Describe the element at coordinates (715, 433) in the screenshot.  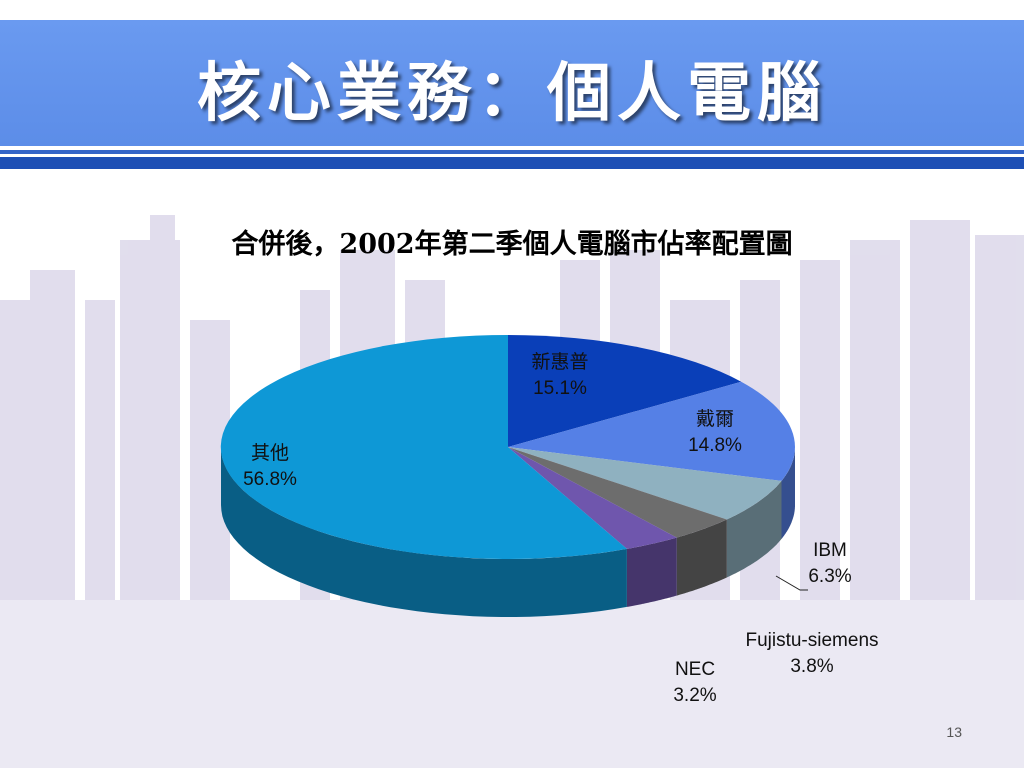
I see `pie-label-1: 戴爾 14.8%` at that location.